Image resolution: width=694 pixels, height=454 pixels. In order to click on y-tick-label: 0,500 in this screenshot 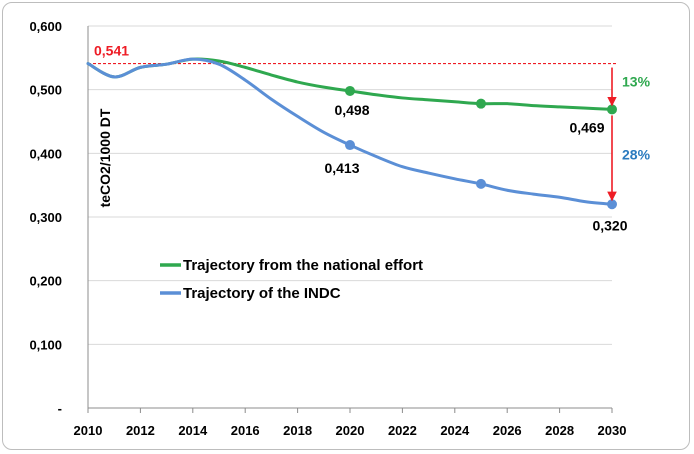, I will do `click(45, 90)`.